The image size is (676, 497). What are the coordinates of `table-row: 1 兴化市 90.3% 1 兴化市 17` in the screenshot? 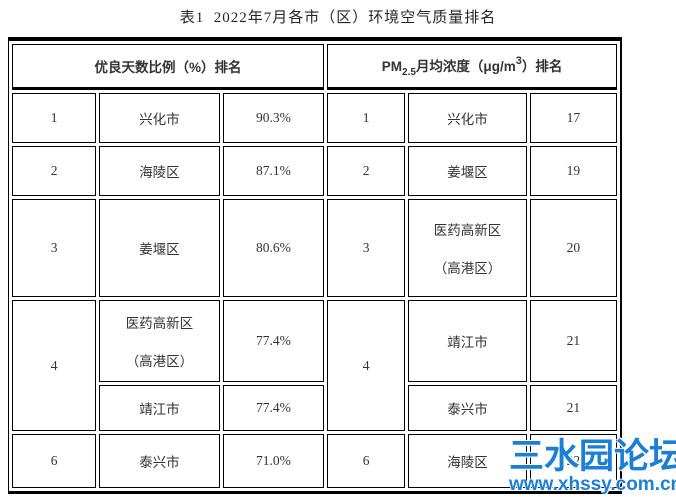 It's located at (314, 118).